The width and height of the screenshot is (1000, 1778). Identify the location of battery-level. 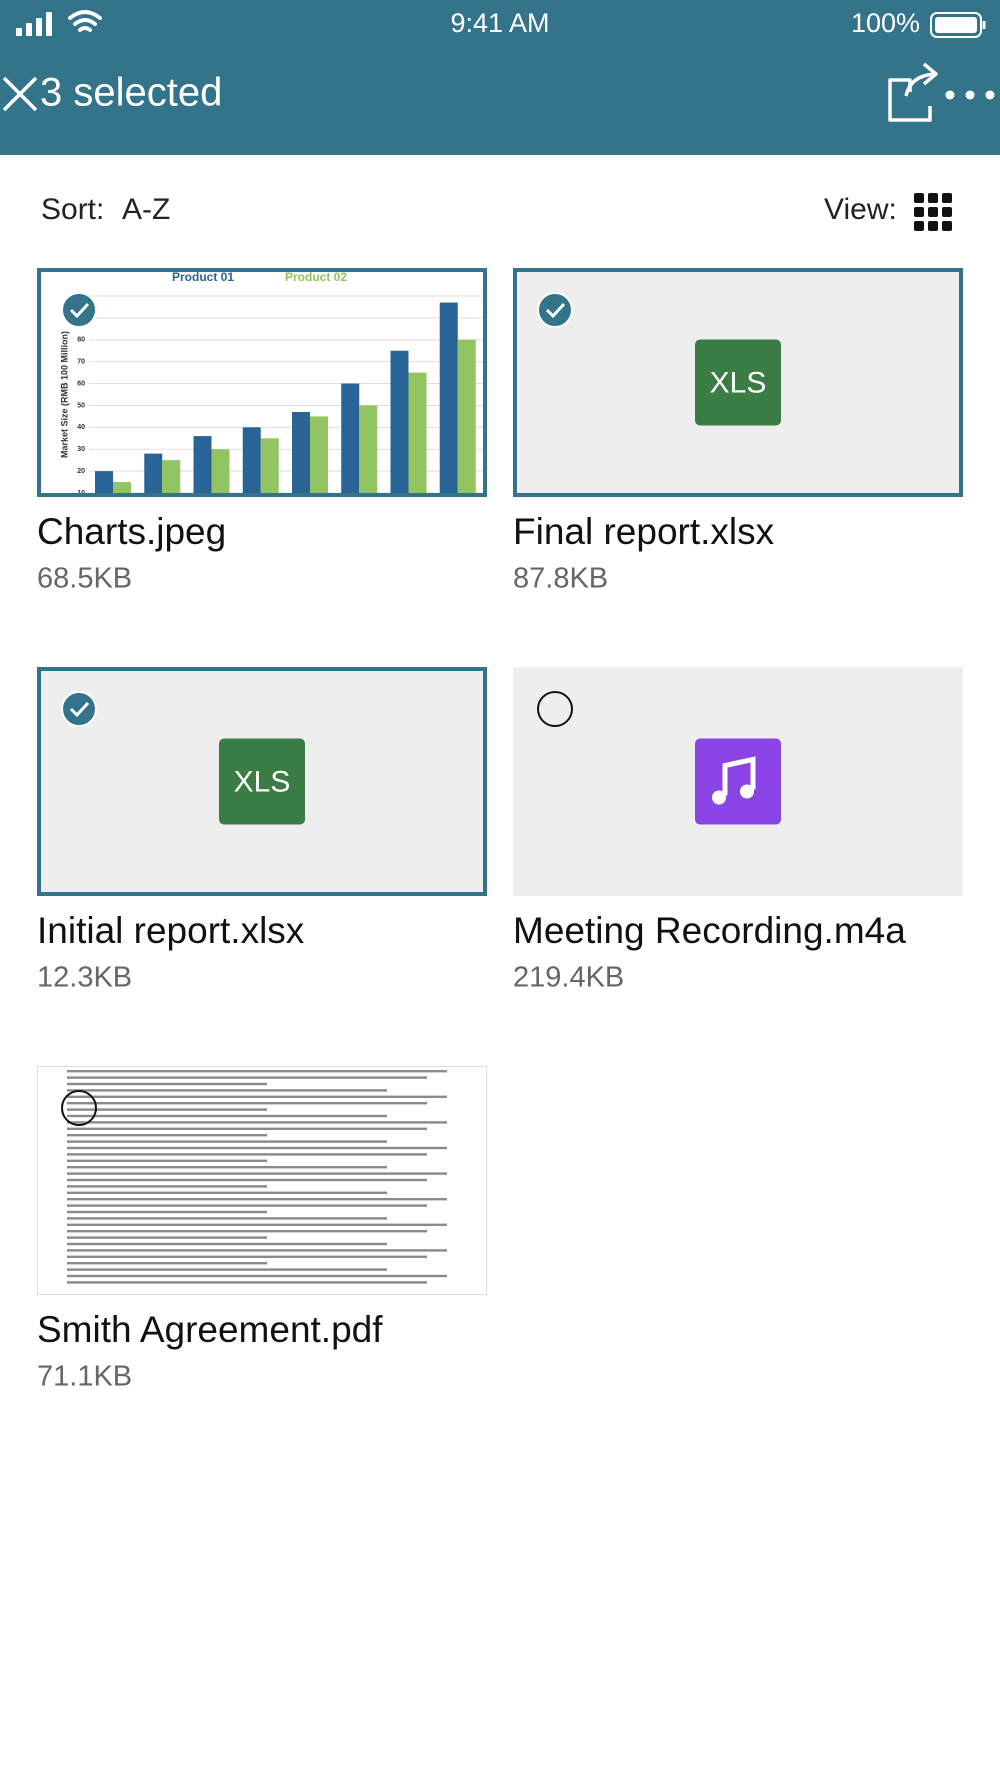
(956, 25).